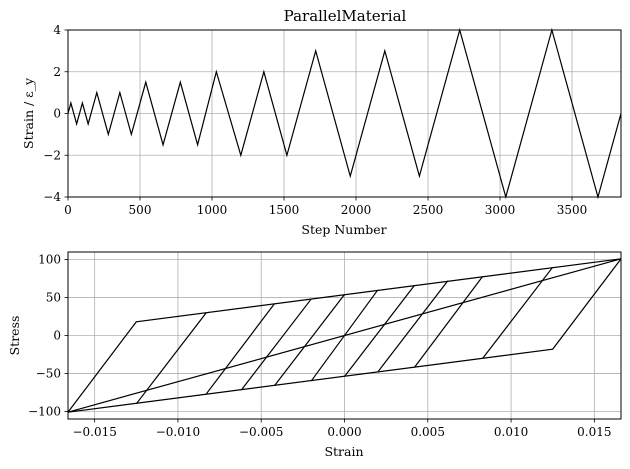 The height and width of the screenshot is (469, 630). What do you see at coordinates (500, 210) in the screenshot?
I see `x-tick-label: 3000` at bounding box center [500, 210].